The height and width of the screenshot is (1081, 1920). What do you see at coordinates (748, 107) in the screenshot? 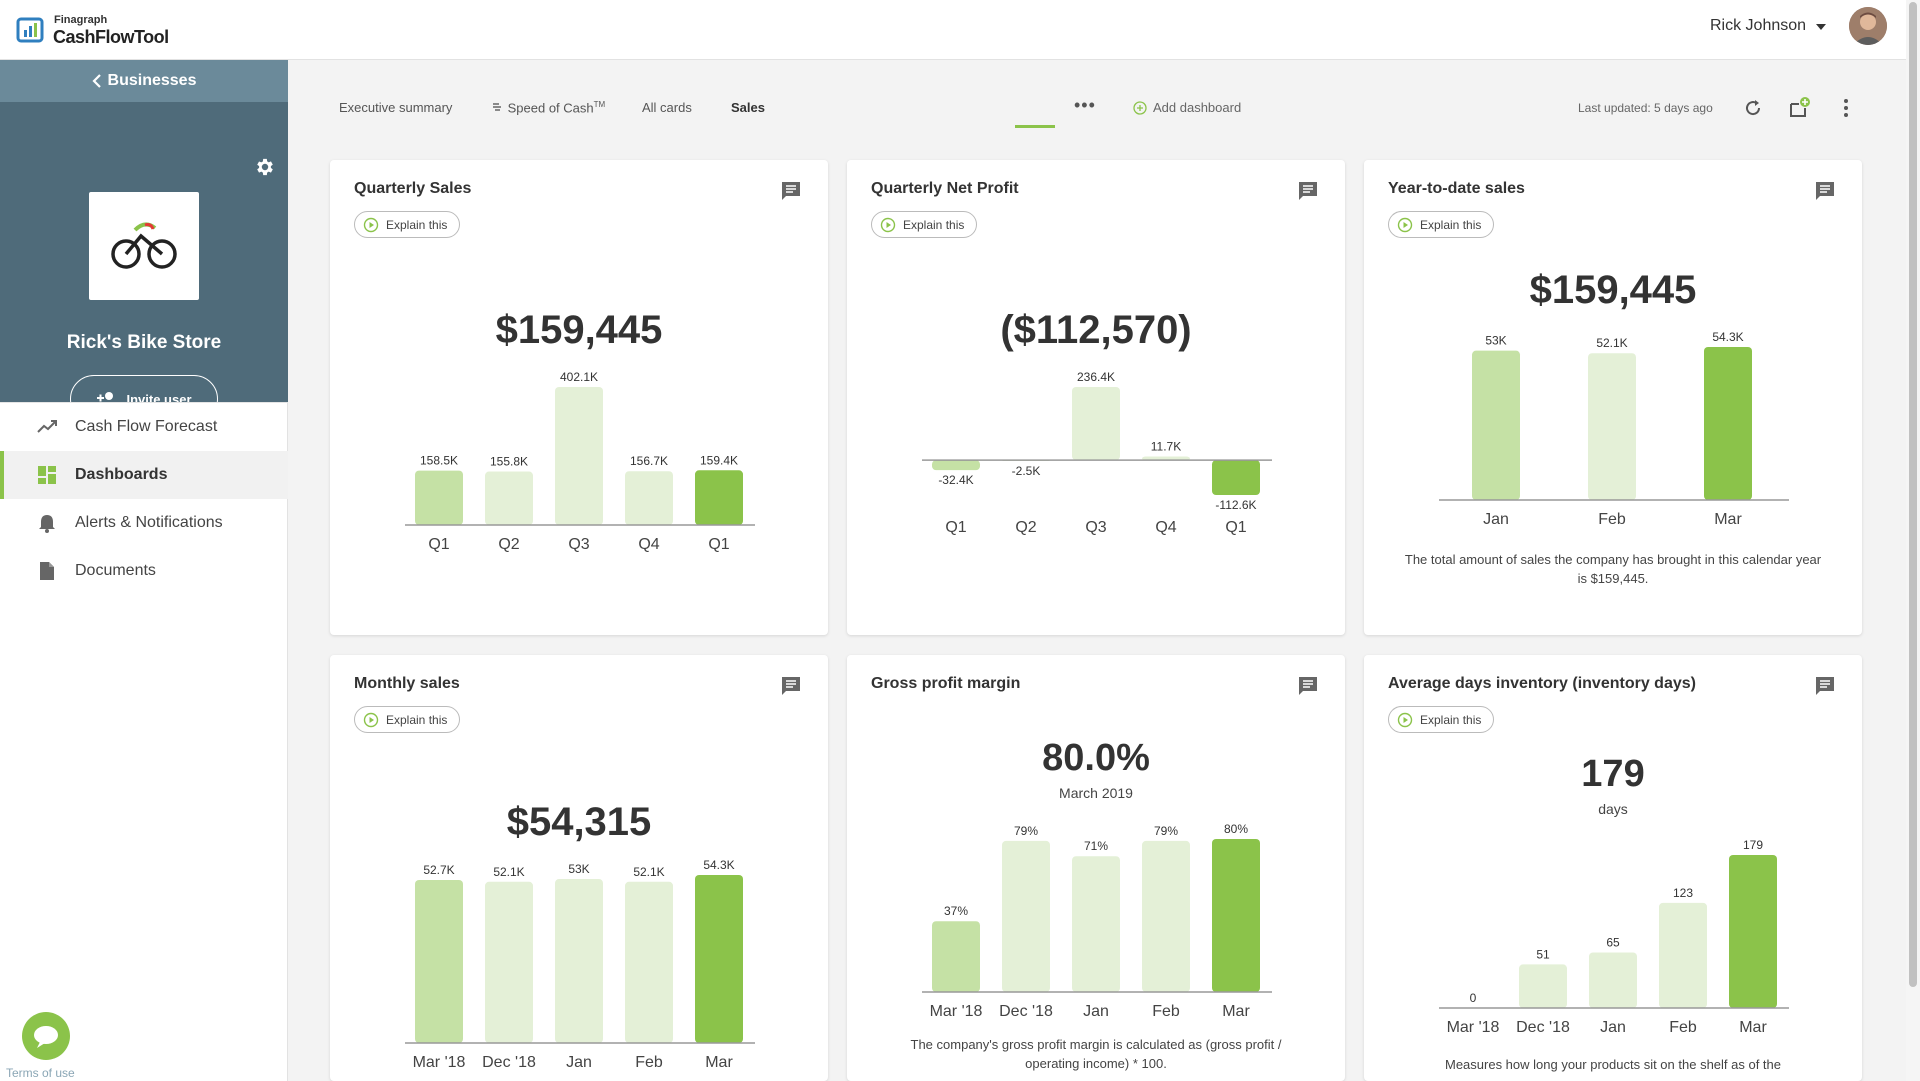
I see `tab-sales: Sales` at bounding box center [748, 107].